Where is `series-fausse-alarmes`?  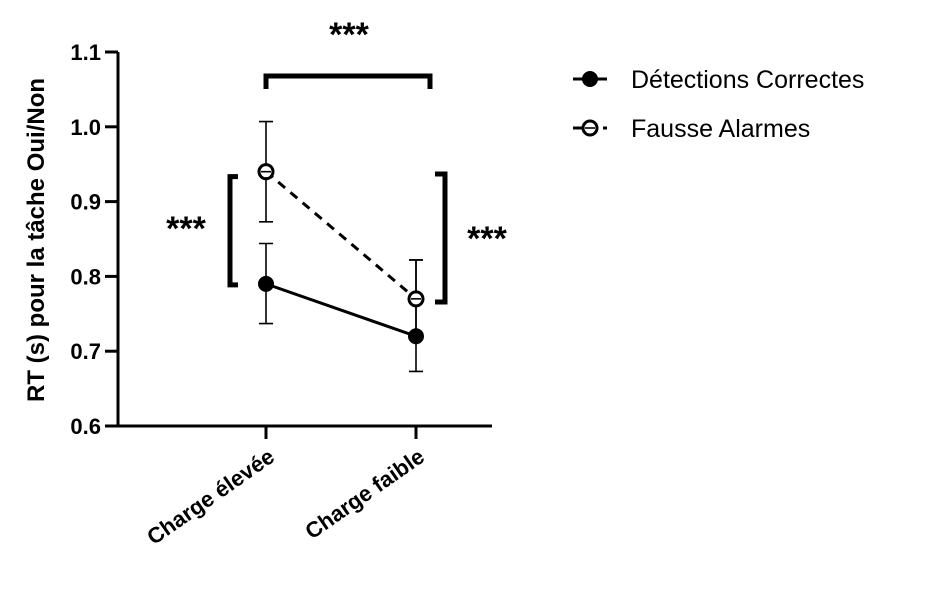
series-fausse-alarmes is located at coordinates (341, 229).